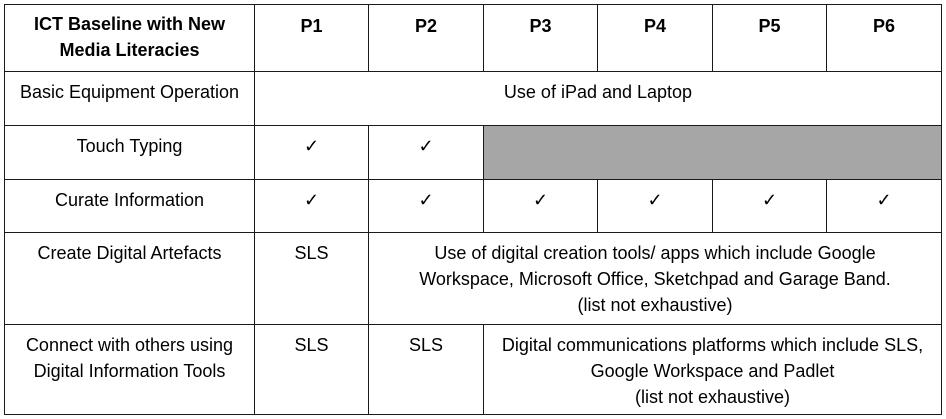 The width and height of the screenshot is (946, 419). Describe the element at coordinates (311, 278) in the screenshot. I see `create-p1-value: SLS` at that location.